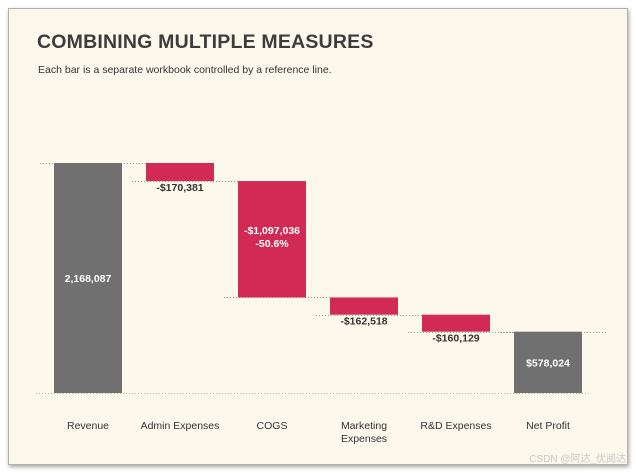 This screenshot has height=473, width=636. What do you see at coordinates (548, 426) in the screenshot?
I see `category-label-net-profit: Net Profit` at bounding box center [548, 426].